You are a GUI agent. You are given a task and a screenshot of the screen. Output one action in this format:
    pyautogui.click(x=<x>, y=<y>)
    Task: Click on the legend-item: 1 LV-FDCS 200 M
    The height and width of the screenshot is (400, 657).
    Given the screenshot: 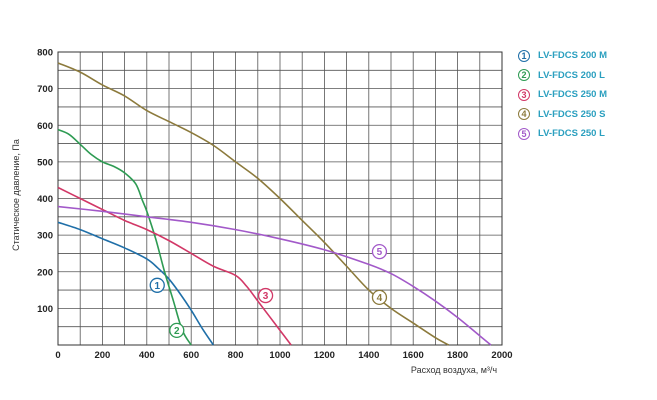 What is the action you would take?
    pyautogui.click(x=562, y=56)
    